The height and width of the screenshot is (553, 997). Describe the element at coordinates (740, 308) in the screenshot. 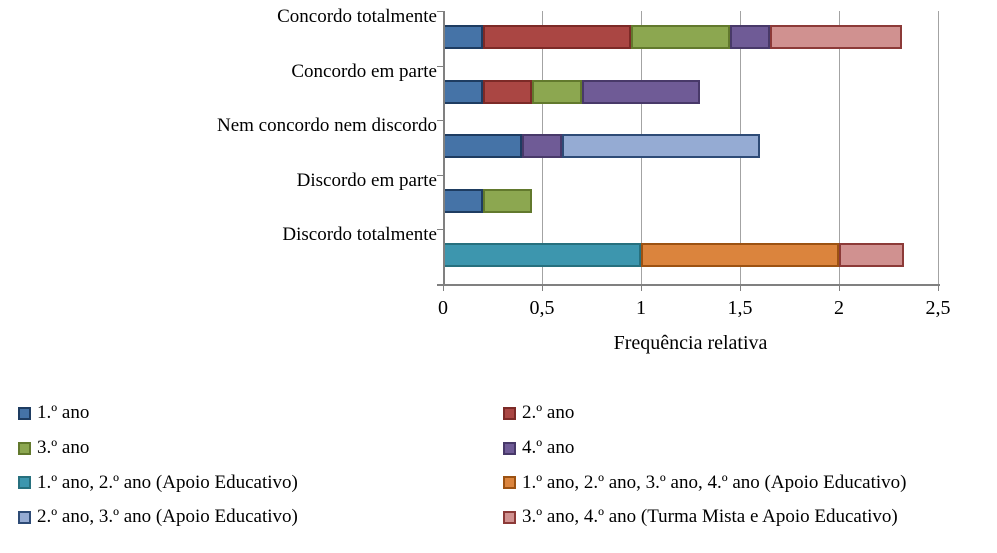

I see `x-tick-label: 1,5` at that location.